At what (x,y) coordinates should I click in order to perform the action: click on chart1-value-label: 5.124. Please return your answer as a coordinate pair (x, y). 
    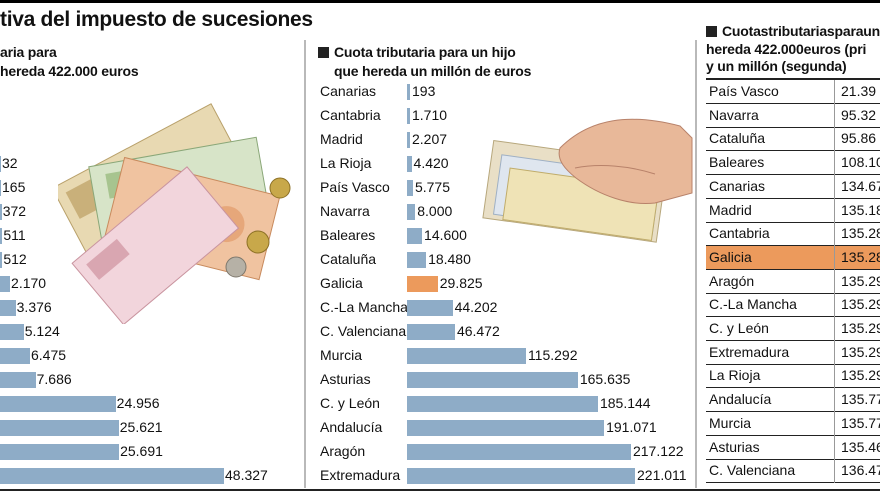
    Looking at the image, I should click on (42, 331).